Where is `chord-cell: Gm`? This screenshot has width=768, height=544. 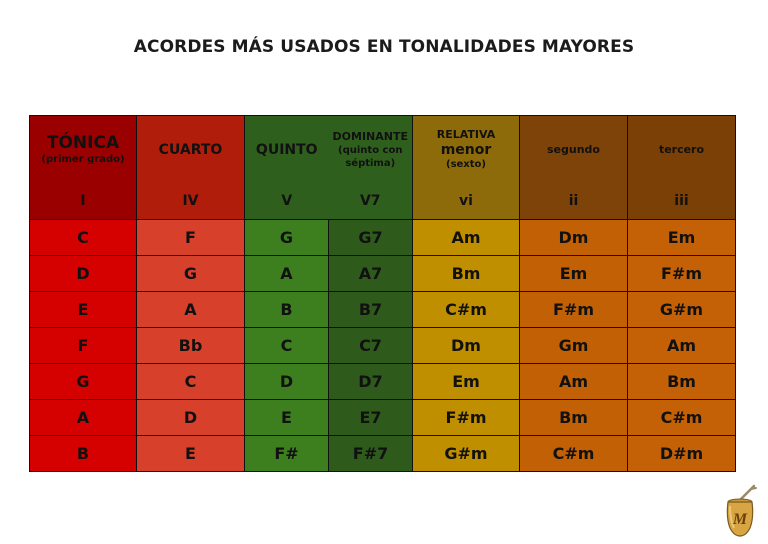 chord-cell: Gm is located at coordinates (573, 345).